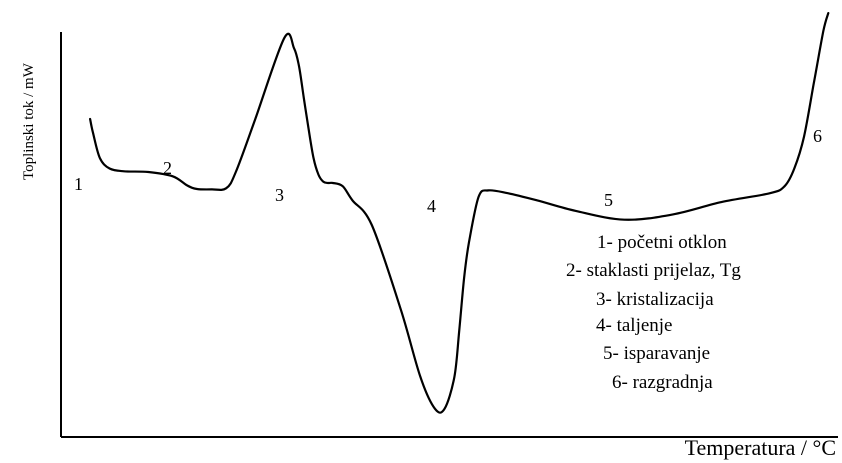 This screenshot has height=463, width=842. Describe the element at coordinates (634, 325) in the screenshot. I see `legend-item-4: 4- taljenje` at that location.